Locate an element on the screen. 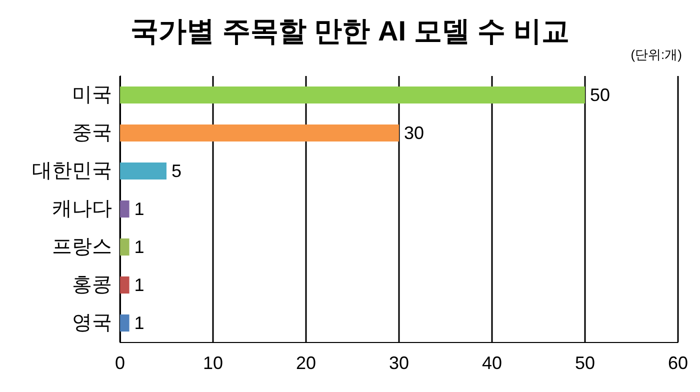 The height and width of the screenshot is (392, 700). x-tick-label: 0 is located at coordinates (120, 363).